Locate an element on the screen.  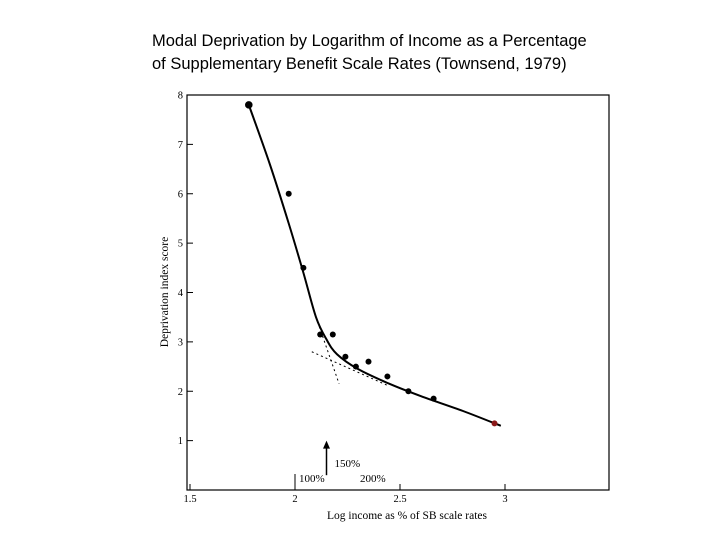
x-tick-label: 3 is located at coordinates (504, 499).